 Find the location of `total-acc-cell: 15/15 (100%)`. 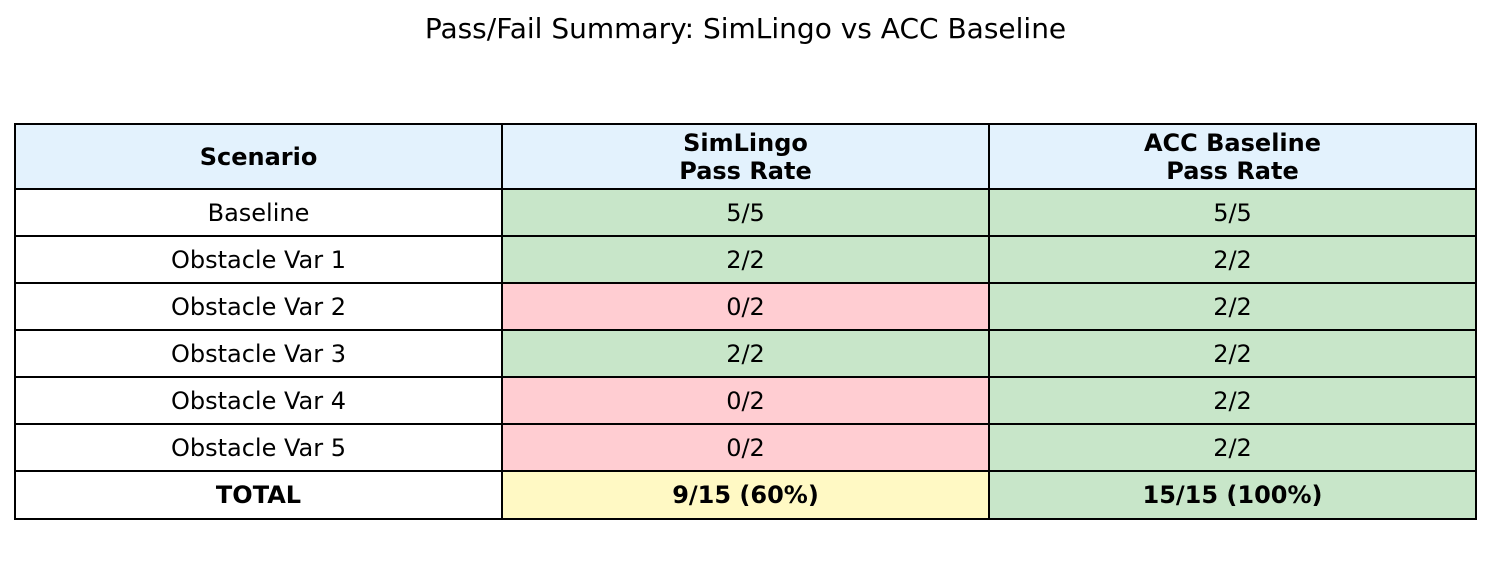

total-acc-cell: 15/15 (100%) is located at coordinates (1232, 495).